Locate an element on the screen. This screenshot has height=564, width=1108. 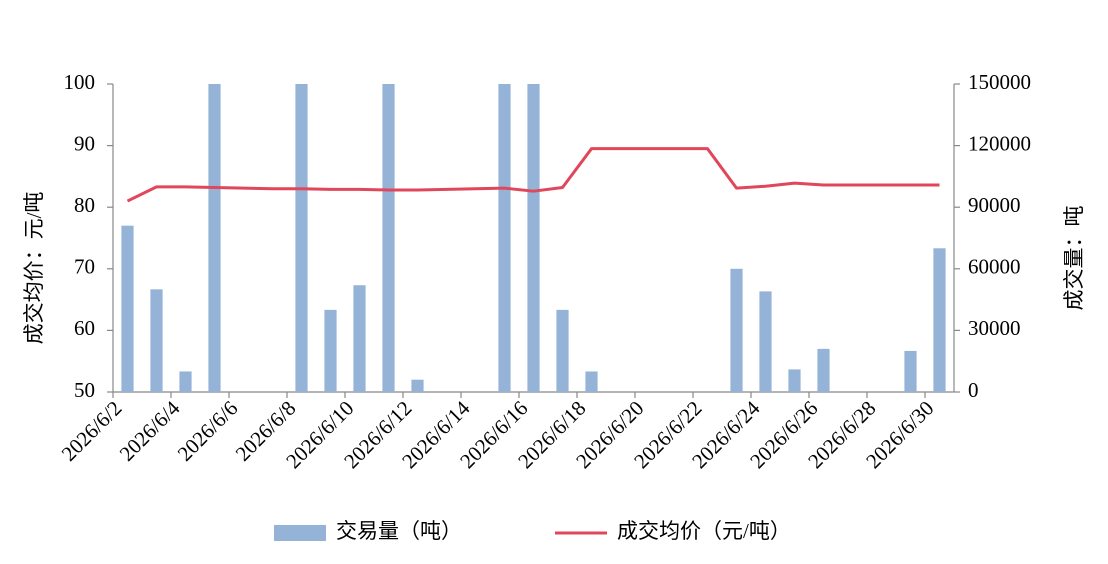
y2-tick-label: 150000 is located at coordinates (999, 82).